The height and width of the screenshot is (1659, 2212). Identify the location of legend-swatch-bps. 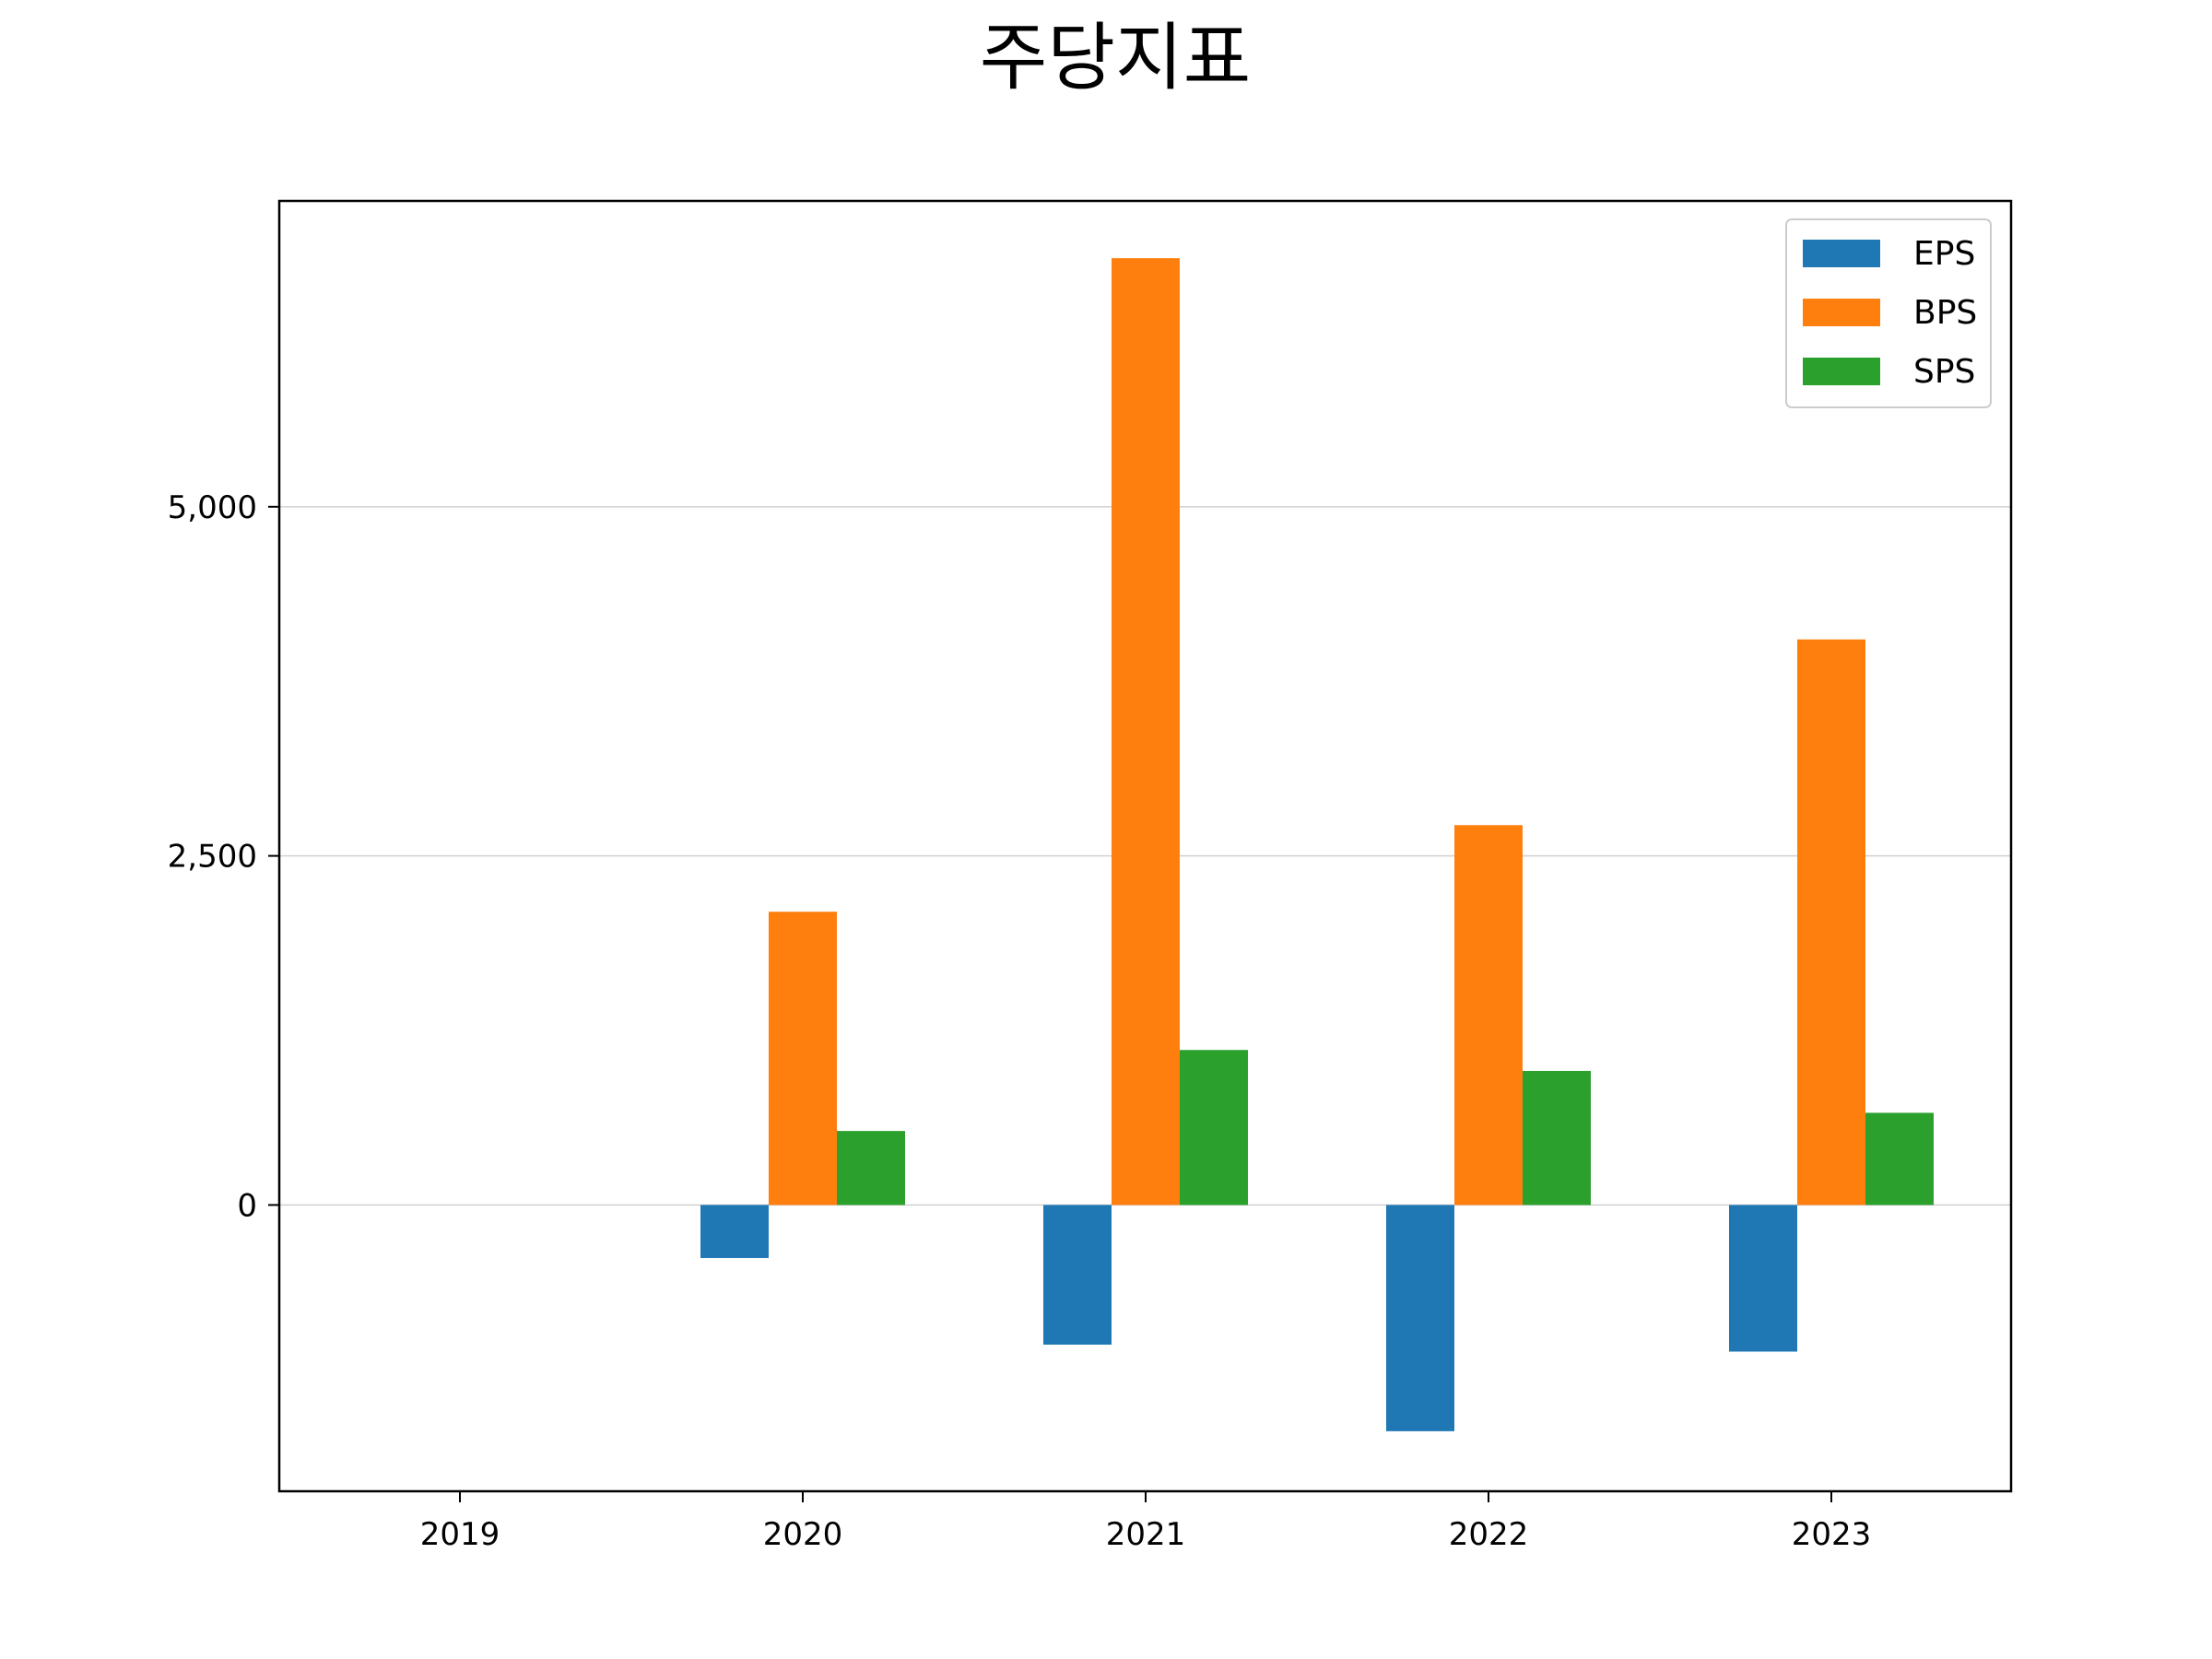
(1841, 312).